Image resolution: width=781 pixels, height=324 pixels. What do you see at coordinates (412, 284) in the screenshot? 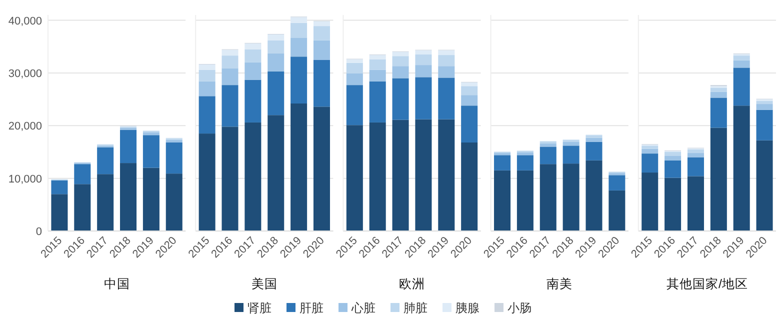
I see `x-axis-title: 欧洲` at bounding box center [412, 284].